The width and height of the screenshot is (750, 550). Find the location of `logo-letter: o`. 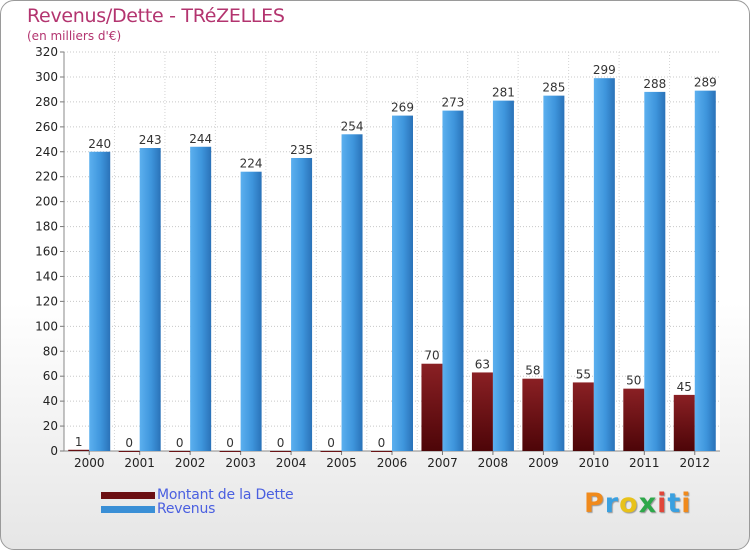

logo-letter: o is located at coordinates (629, 503).